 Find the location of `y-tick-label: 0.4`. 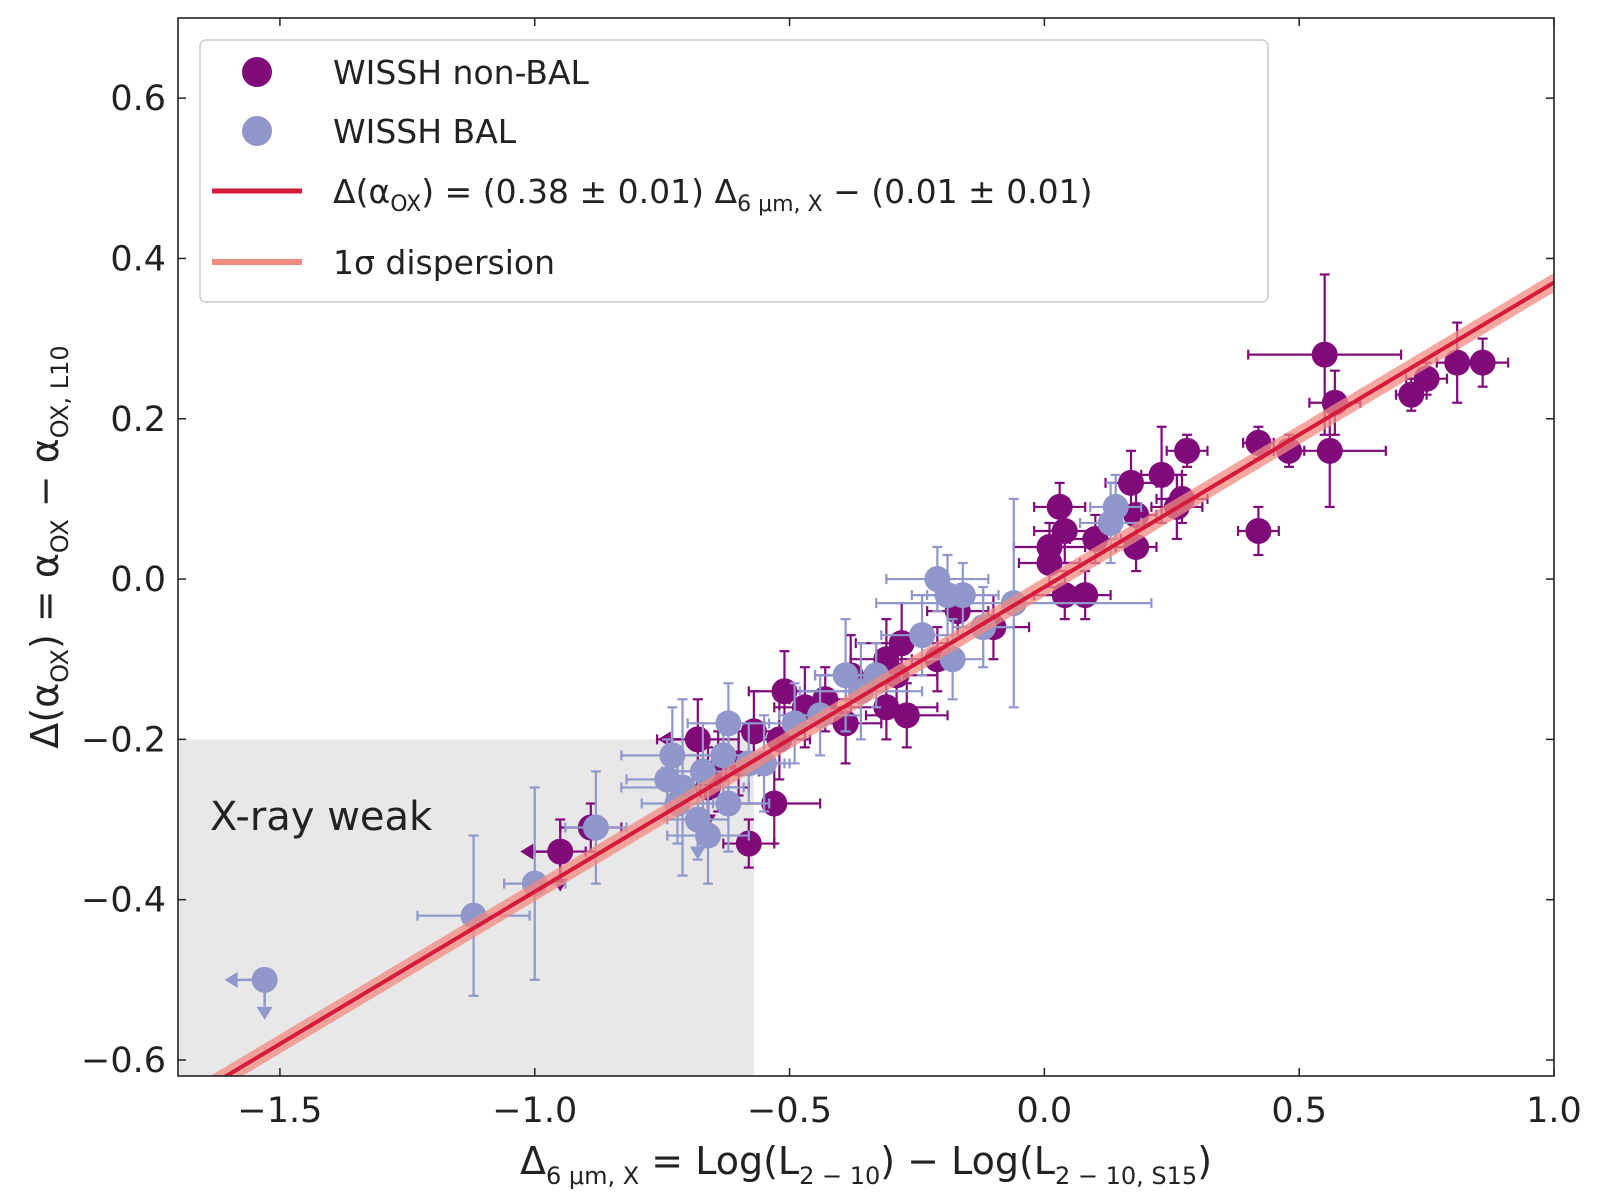

y-tick-label: 0.4 is located at coordinates (138, 259).